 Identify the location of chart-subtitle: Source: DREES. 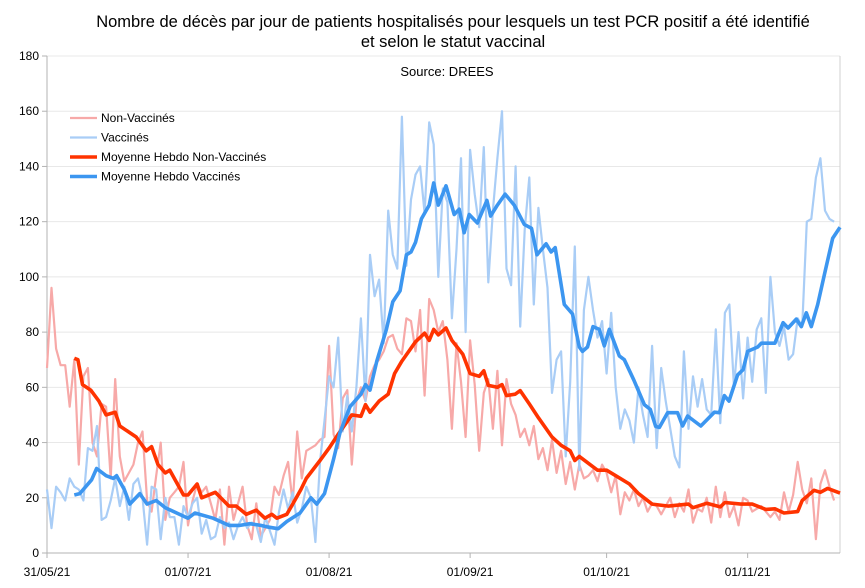
(447, 71).